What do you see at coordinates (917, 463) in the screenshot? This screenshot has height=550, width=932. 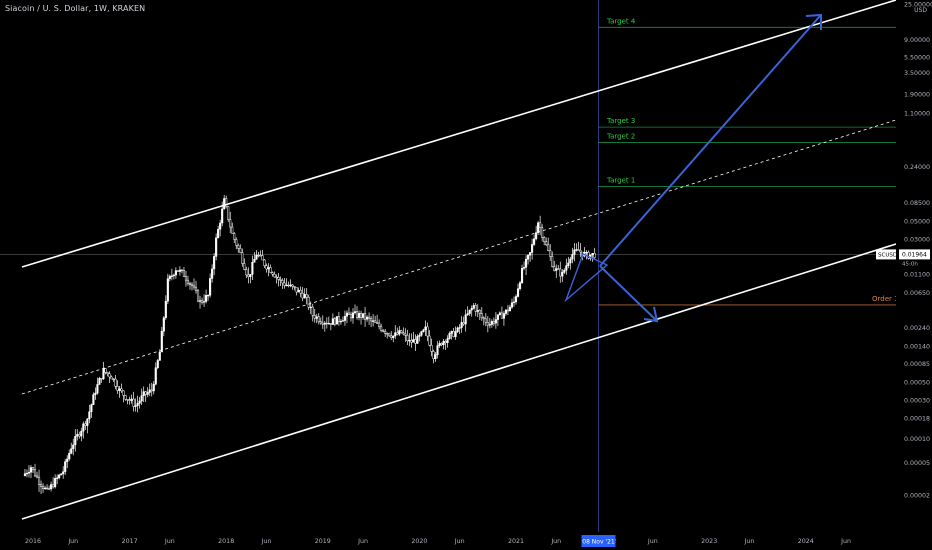 I see `price-tick-label: 0.00005` at bounding box center [917, 463].